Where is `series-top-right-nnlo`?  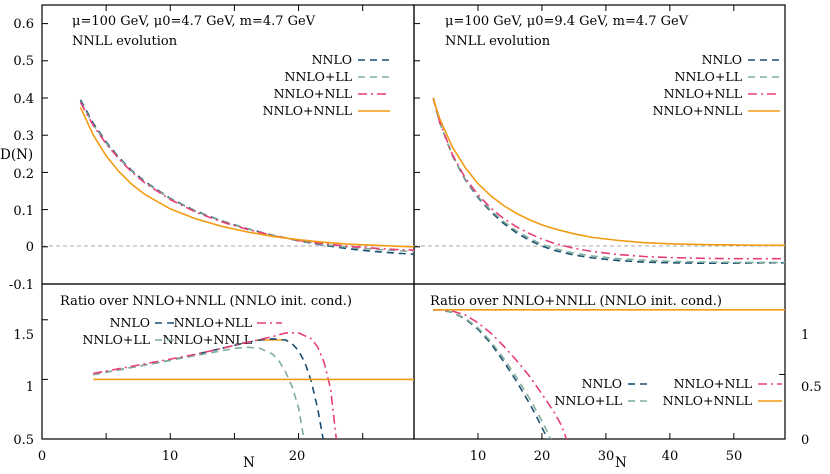
series-top-right-nnlo is located at coordinates (608, 180).